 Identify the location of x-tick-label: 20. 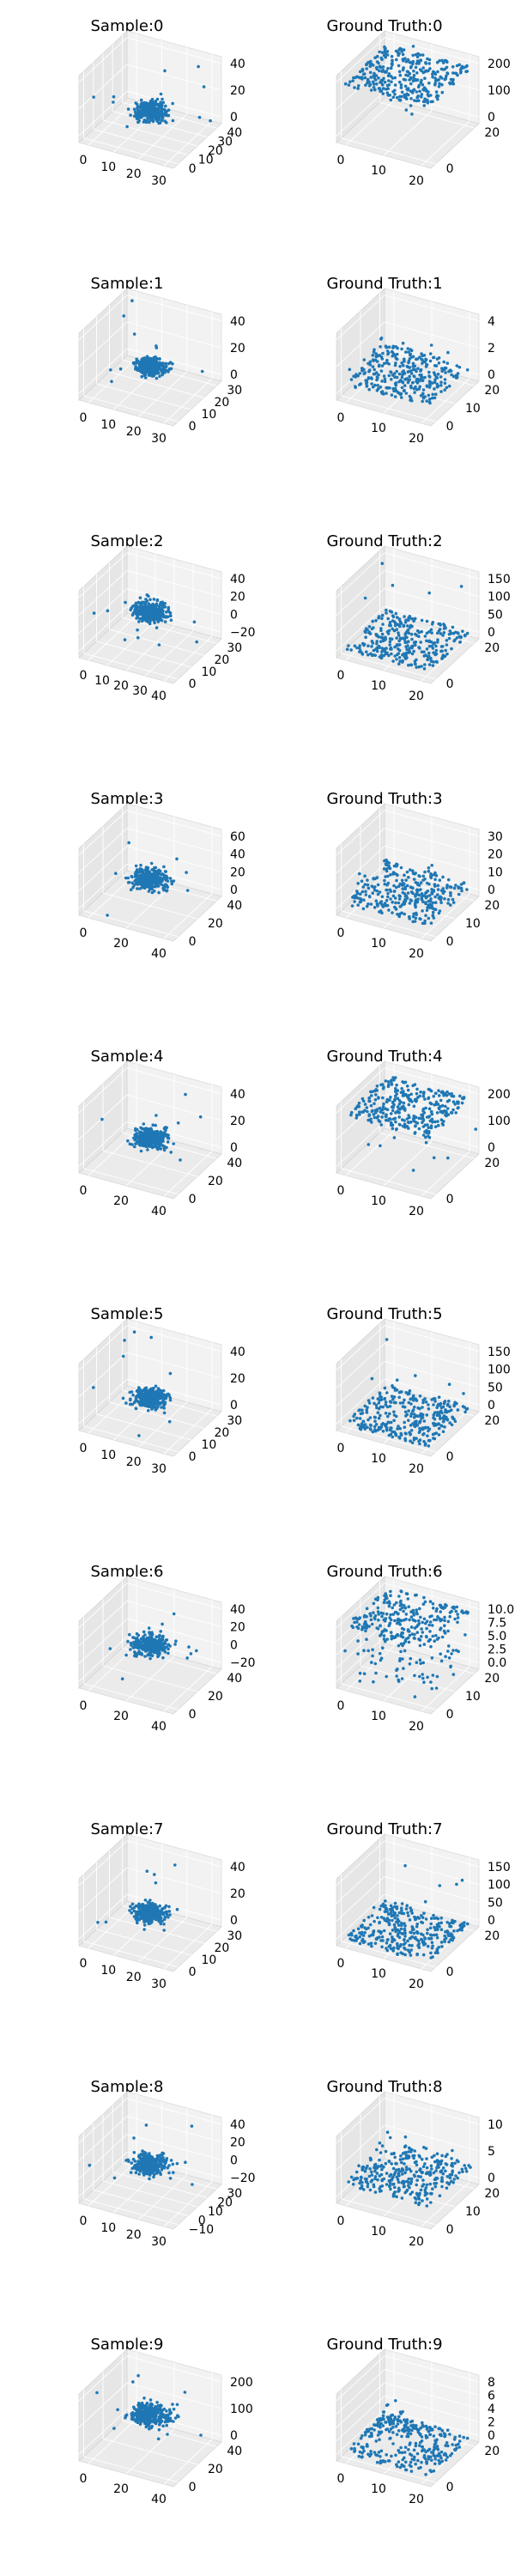
(134, 432).